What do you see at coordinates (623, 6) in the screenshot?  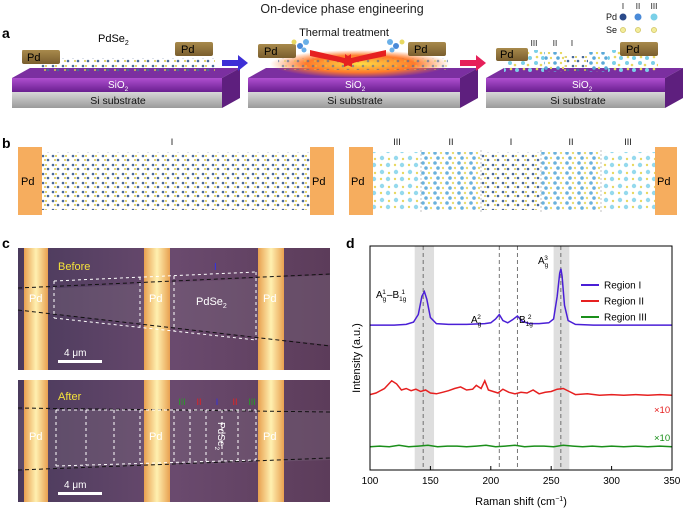 I see `legend-col-I: I` at bounding box center [623, 6].